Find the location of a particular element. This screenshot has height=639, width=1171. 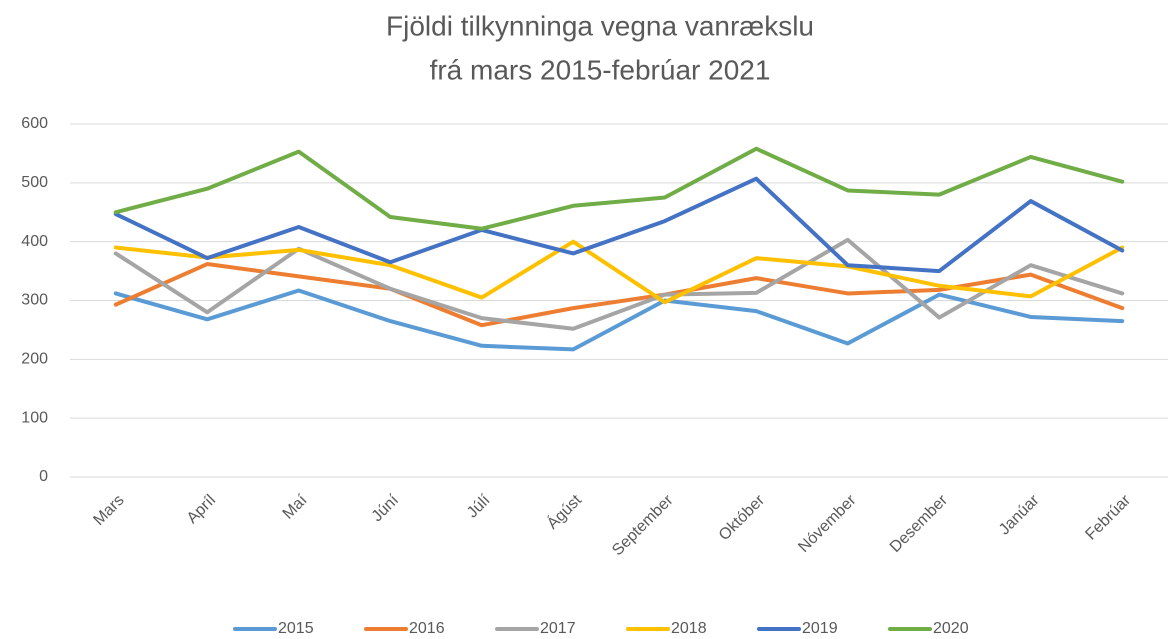

y-tick-label: 600 is located at coordinates (34, 123).